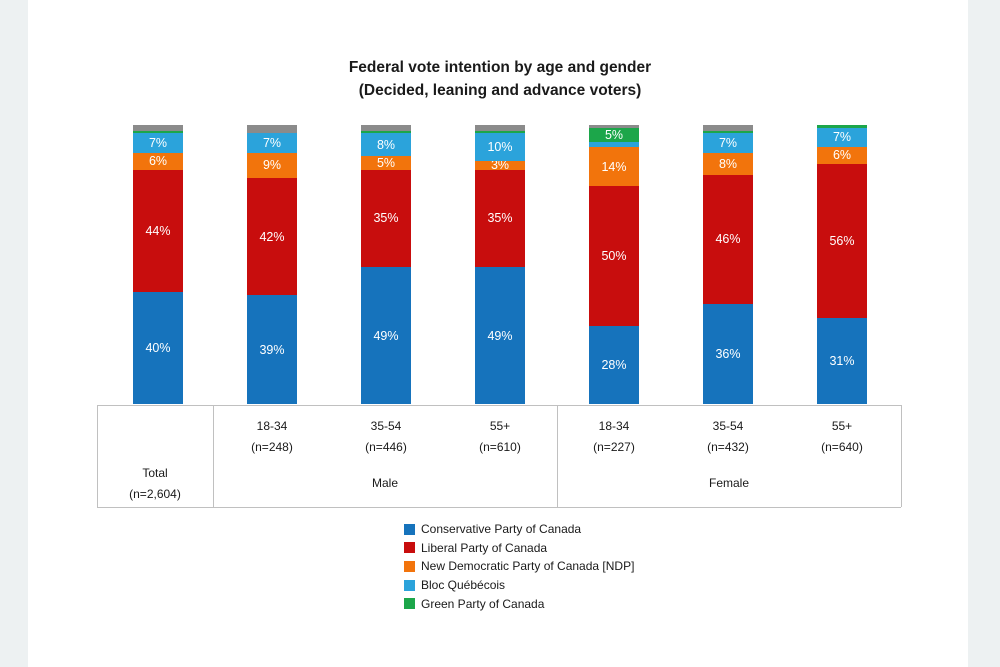 Image resolution: width=1000 pixels, height=667 pixels. I want to click on bar-segment-conservative-party-of-canada-male-18-34-n-248: 39%, so click(272, 349).